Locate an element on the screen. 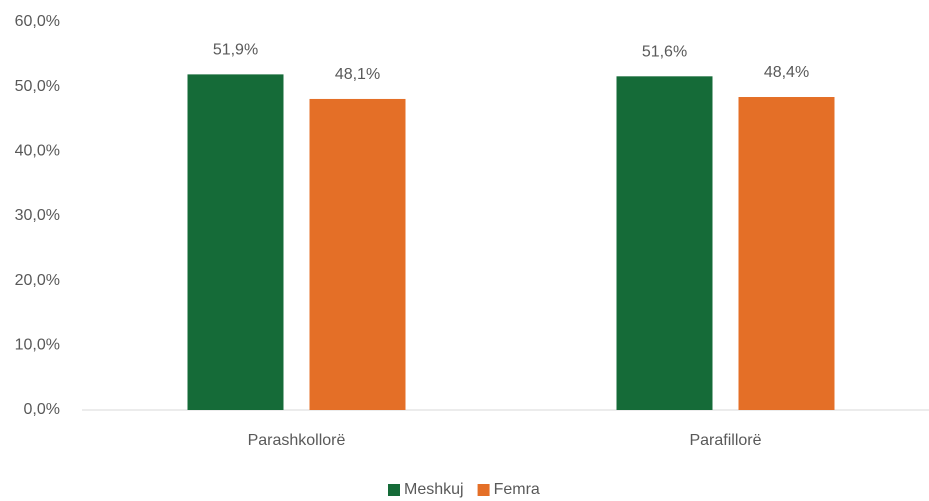 This screenshot has height=501, width=929. y-tick-label: 20,0% is located at coordinates (37, 280).